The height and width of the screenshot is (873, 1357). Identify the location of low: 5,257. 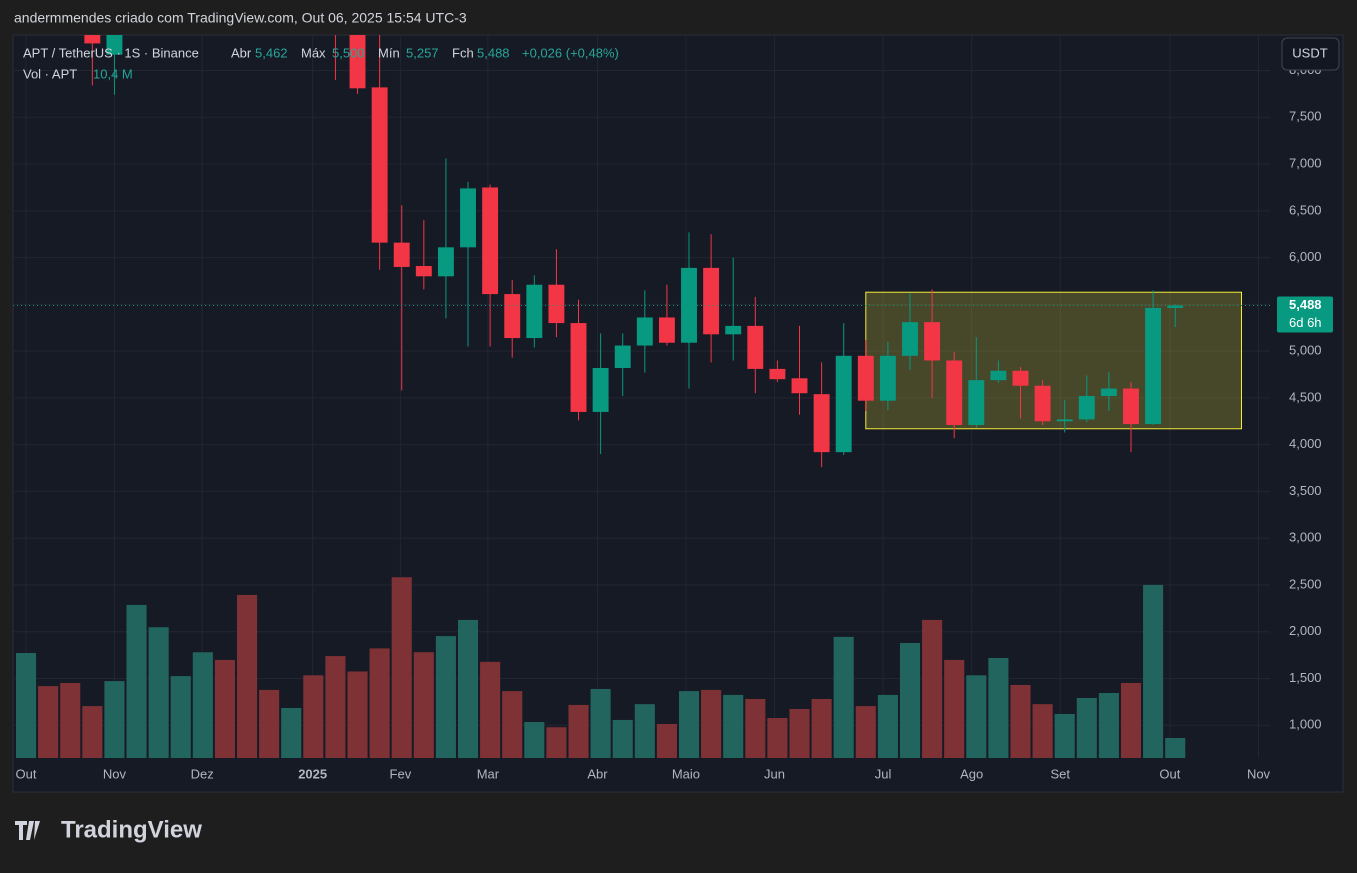
(422, 52).